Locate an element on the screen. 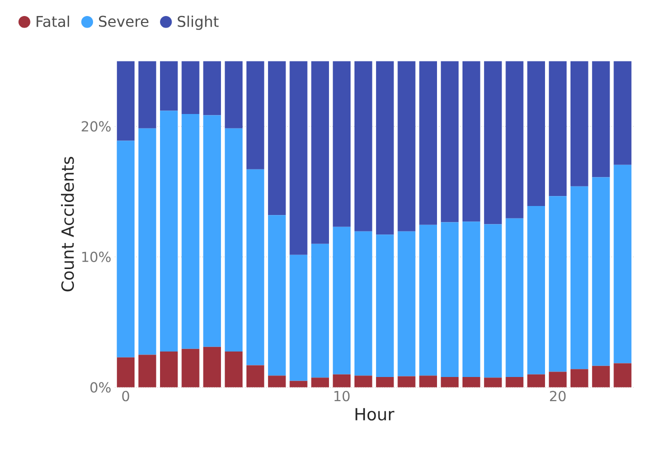 This screenshot has width=659, height=455. legend-label: Slight is located at coordinates (198, 22).